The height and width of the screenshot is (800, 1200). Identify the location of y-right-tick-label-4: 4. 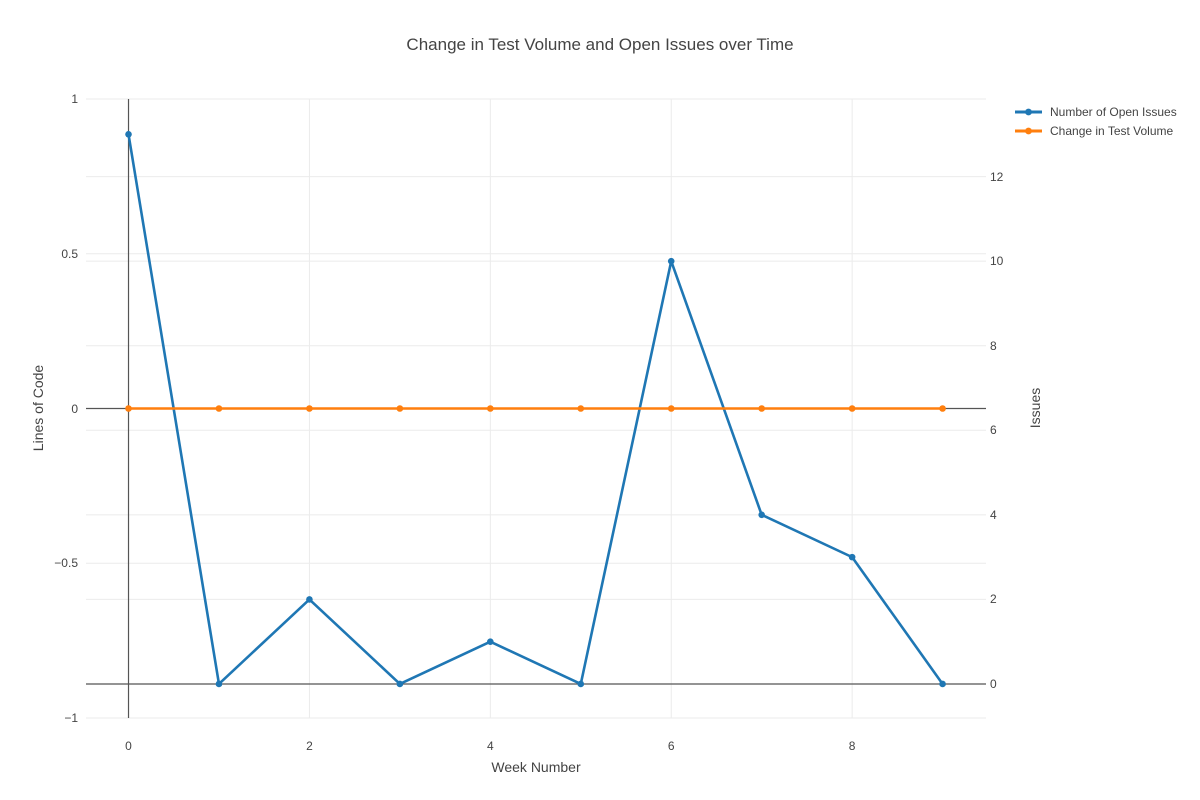
(993, 514).